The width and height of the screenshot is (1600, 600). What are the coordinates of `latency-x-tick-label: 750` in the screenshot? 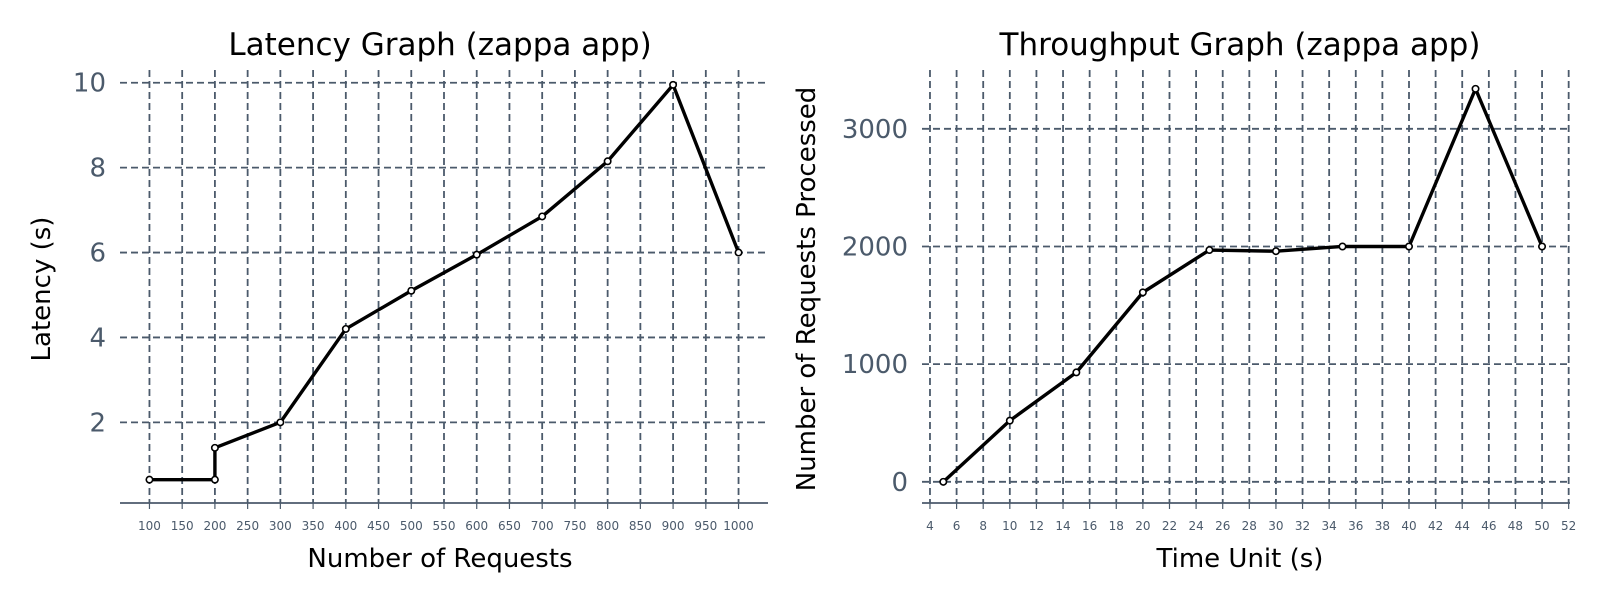 It's located at (574, 526).